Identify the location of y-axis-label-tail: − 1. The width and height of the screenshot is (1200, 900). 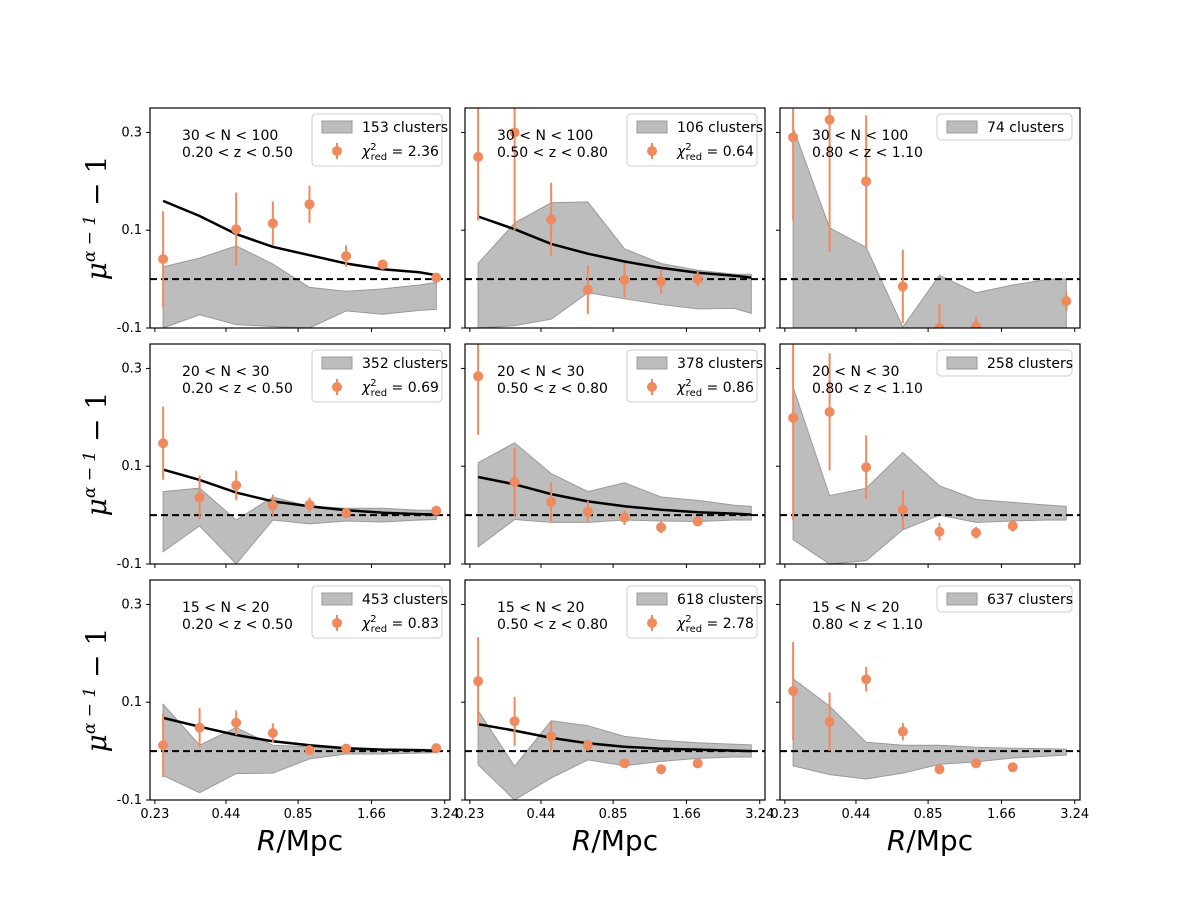
(96, 657).